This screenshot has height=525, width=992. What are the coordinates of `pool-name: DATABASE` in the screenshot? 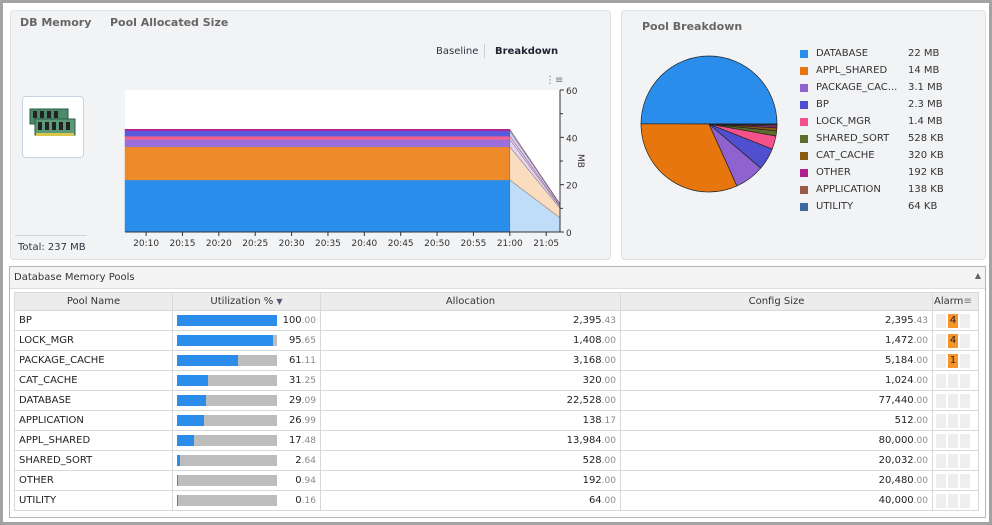 It's located at (93, 400).